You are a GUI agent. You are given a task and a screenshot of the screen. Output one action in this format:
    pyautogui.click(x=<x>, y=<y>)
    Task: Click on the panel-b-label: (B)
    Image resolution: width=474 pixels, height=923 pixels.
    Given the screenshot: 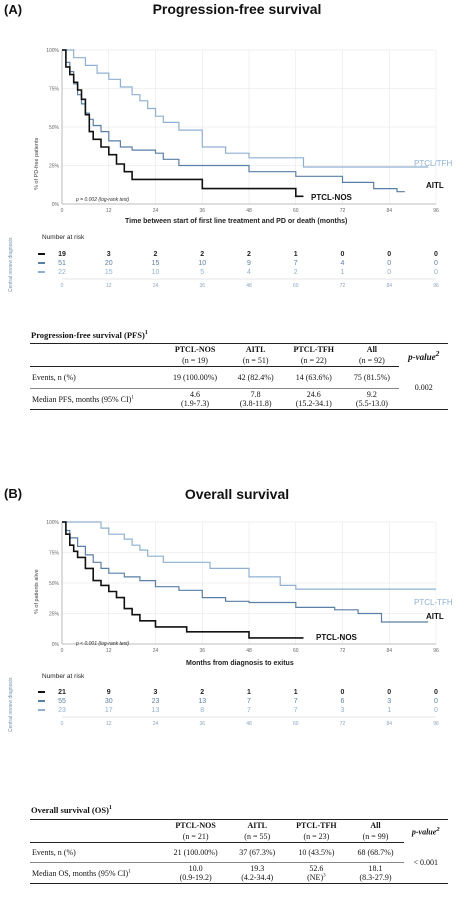 What is the action you would take?
    pyautogui.click(x=13, y=493)
    